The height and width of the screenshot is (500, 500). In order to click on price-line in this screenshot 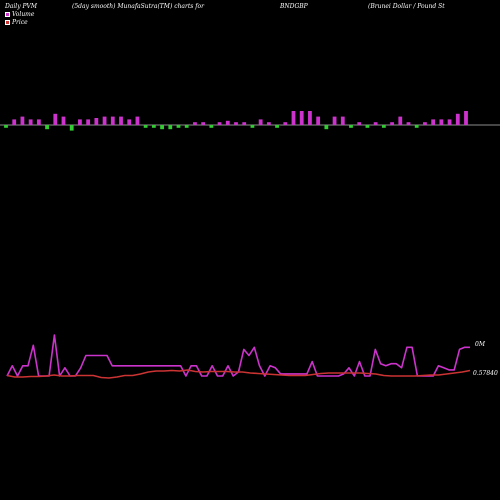, I will do `click(238, 374)`.